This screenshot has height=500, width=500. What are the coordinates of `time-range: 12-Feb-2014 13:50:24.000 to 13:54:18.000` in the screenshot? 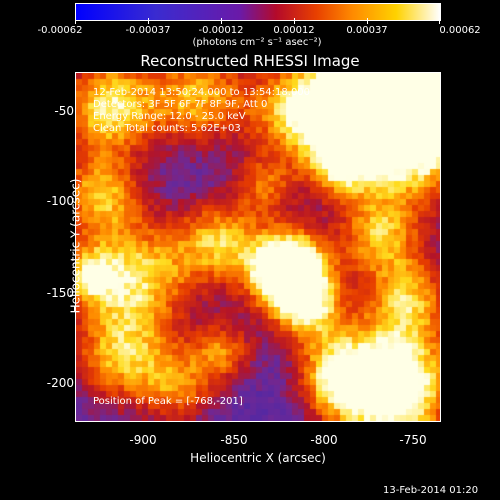 It's located at (202, 92).